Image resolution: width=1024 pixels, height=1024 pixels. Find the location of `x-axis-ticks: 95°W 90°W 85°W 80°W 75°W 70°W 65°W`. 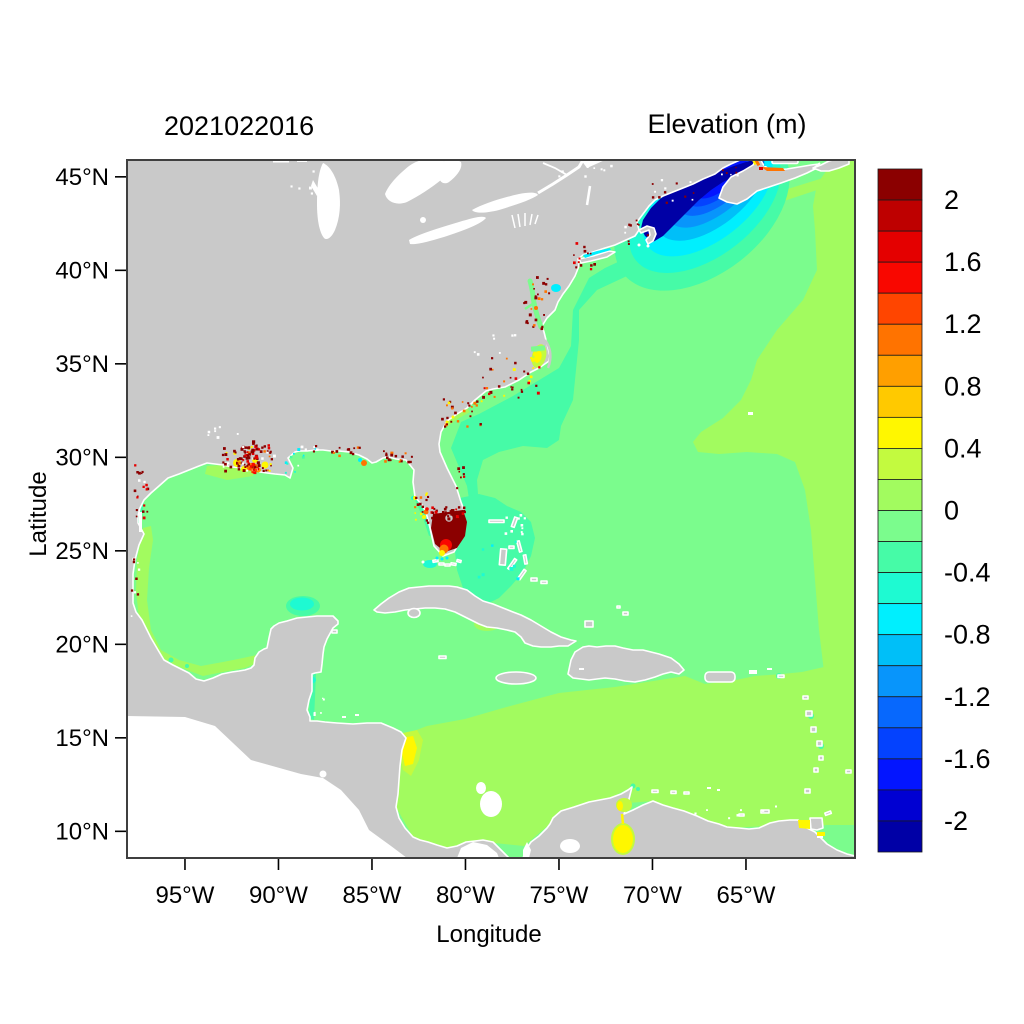

x-axis-ticks: 95°W 90°W 85°W 80°W 75°W 70°W 65°W is located at coordinates (465, 883).